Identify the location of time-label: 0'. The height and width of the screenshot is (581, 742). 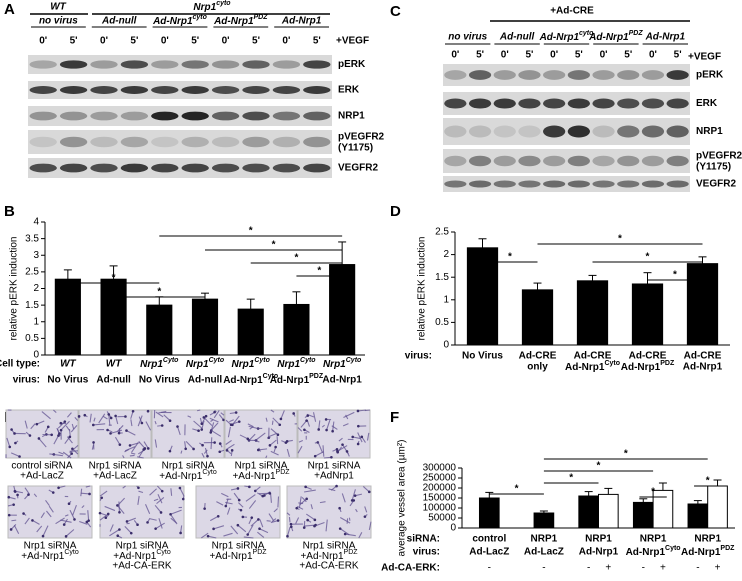
(286, 41).